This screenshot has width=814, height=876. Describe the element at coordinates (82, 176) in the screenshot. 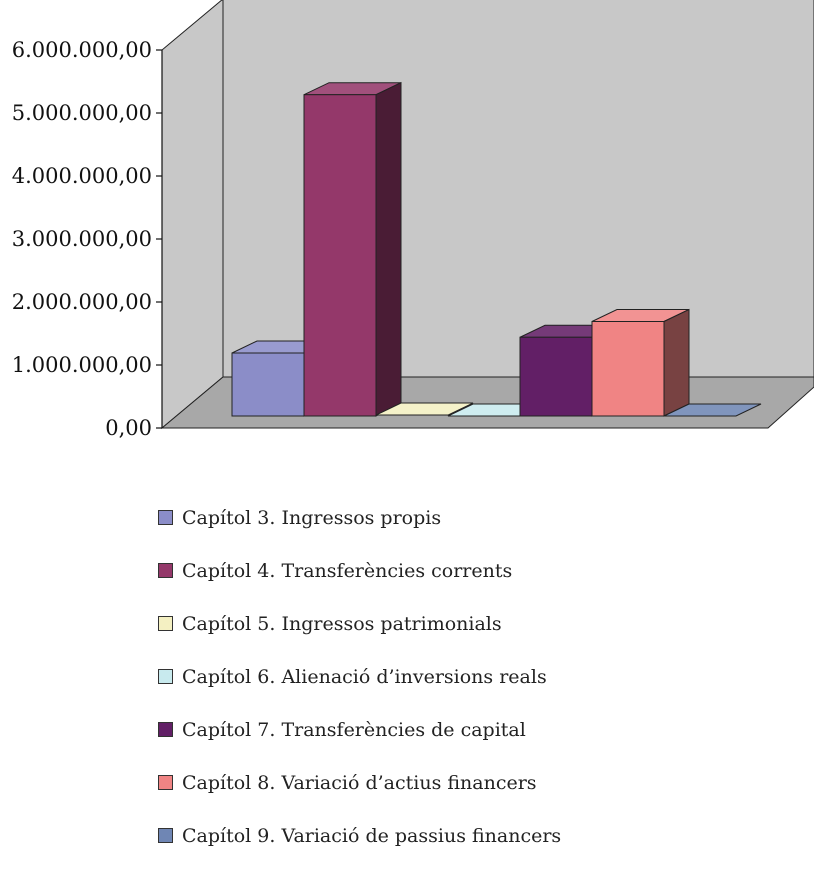

I see `y-tick-label: 4.000.000,00` at that location.